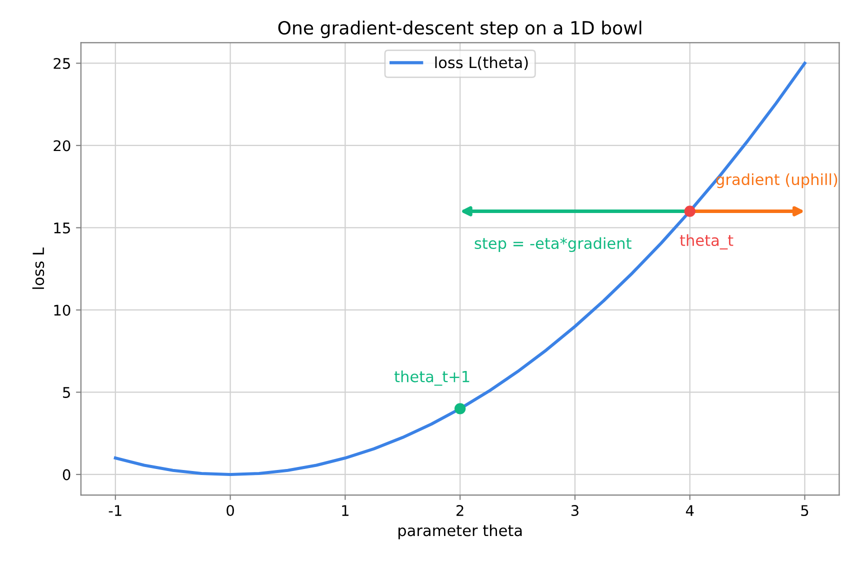 Image resolution: width=852 pixels, height=569 pixels. Describe the element at coordinates (230, 510) in the screenshot. I see `x-tick-label: 0` at that location.